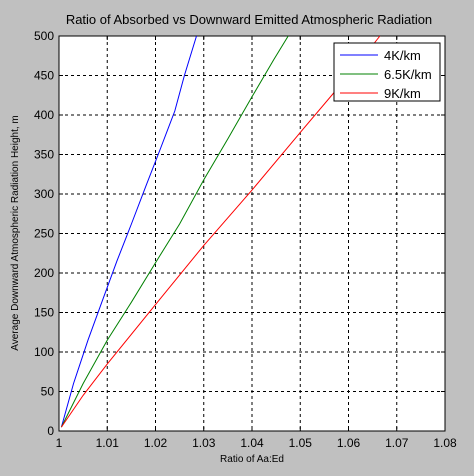 This screenshot has width=474, height=476. Describe the element at coordinates (445, 443) in the screenshot. I see `x-tick-label: 1.08` at that location.